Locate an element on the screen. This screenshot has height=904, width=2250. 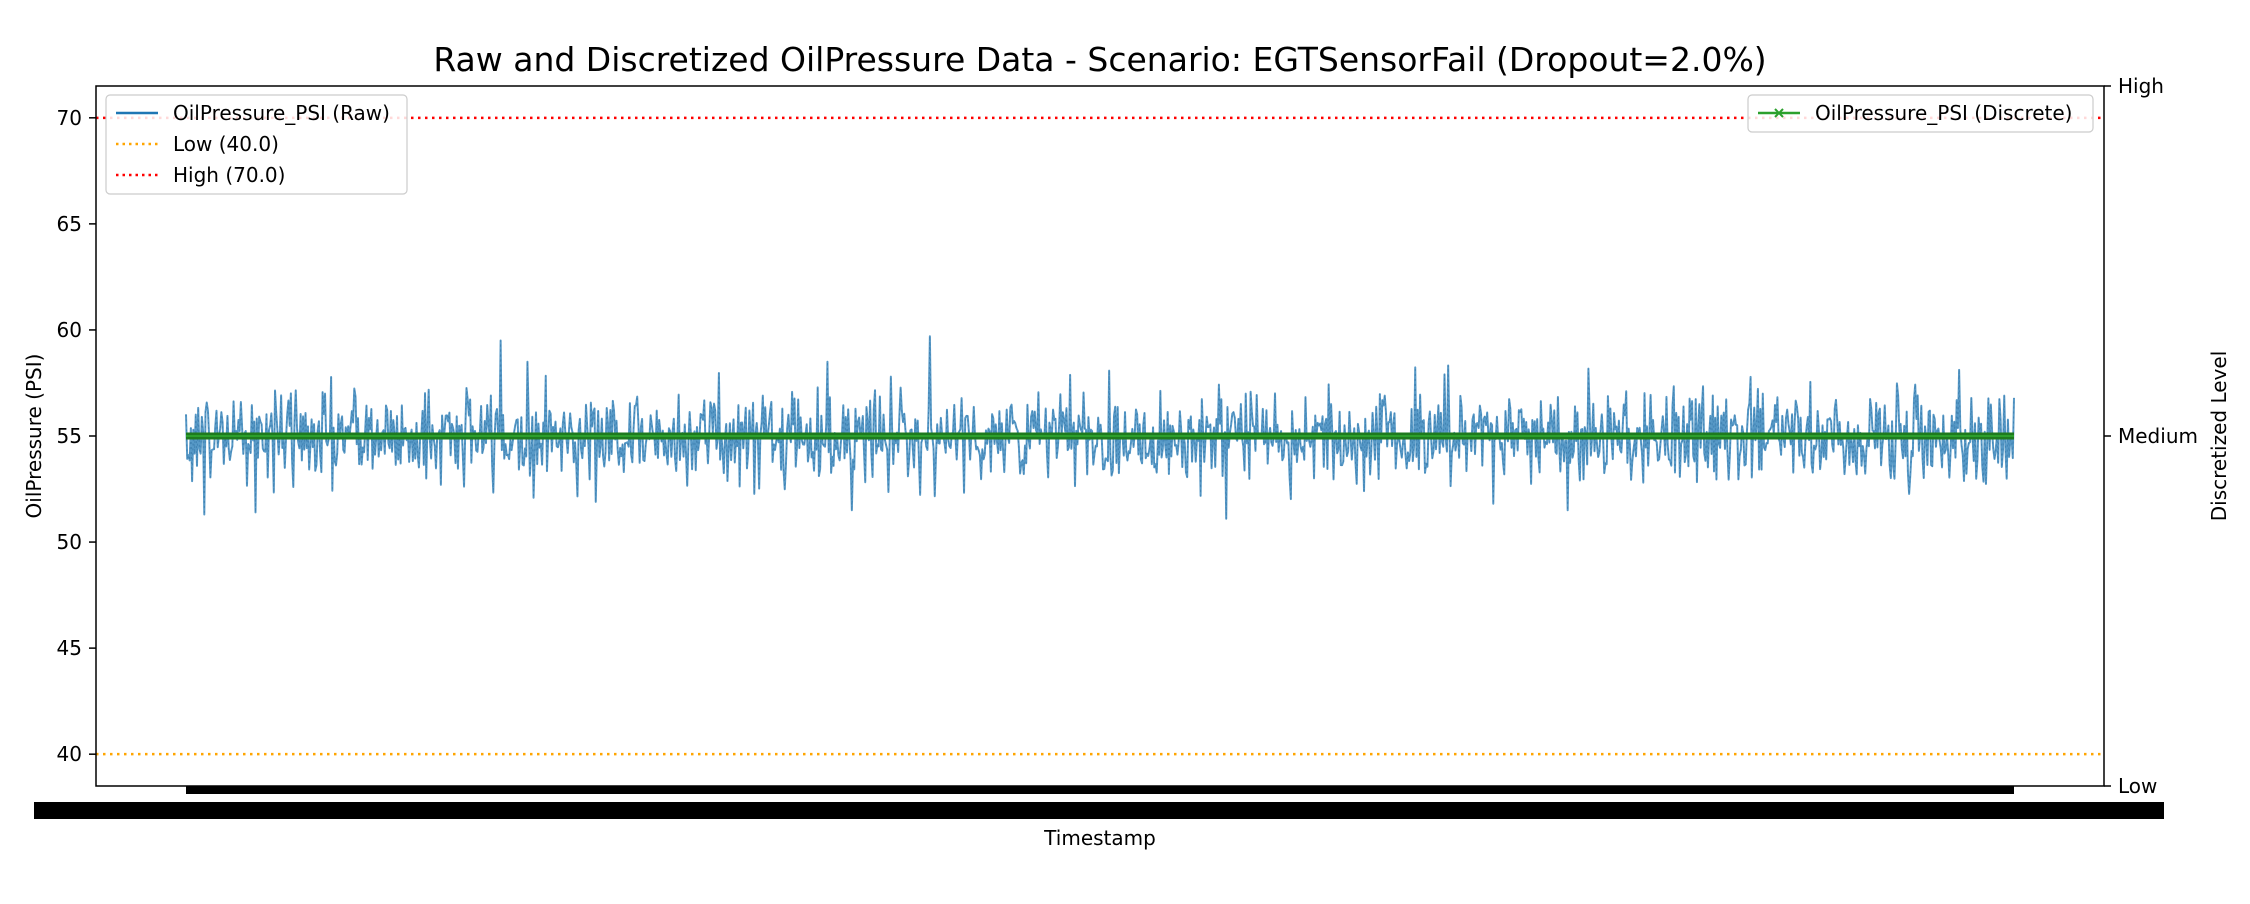
y2-axis-label: Discretized Level is located at coordinates (2219, 436).